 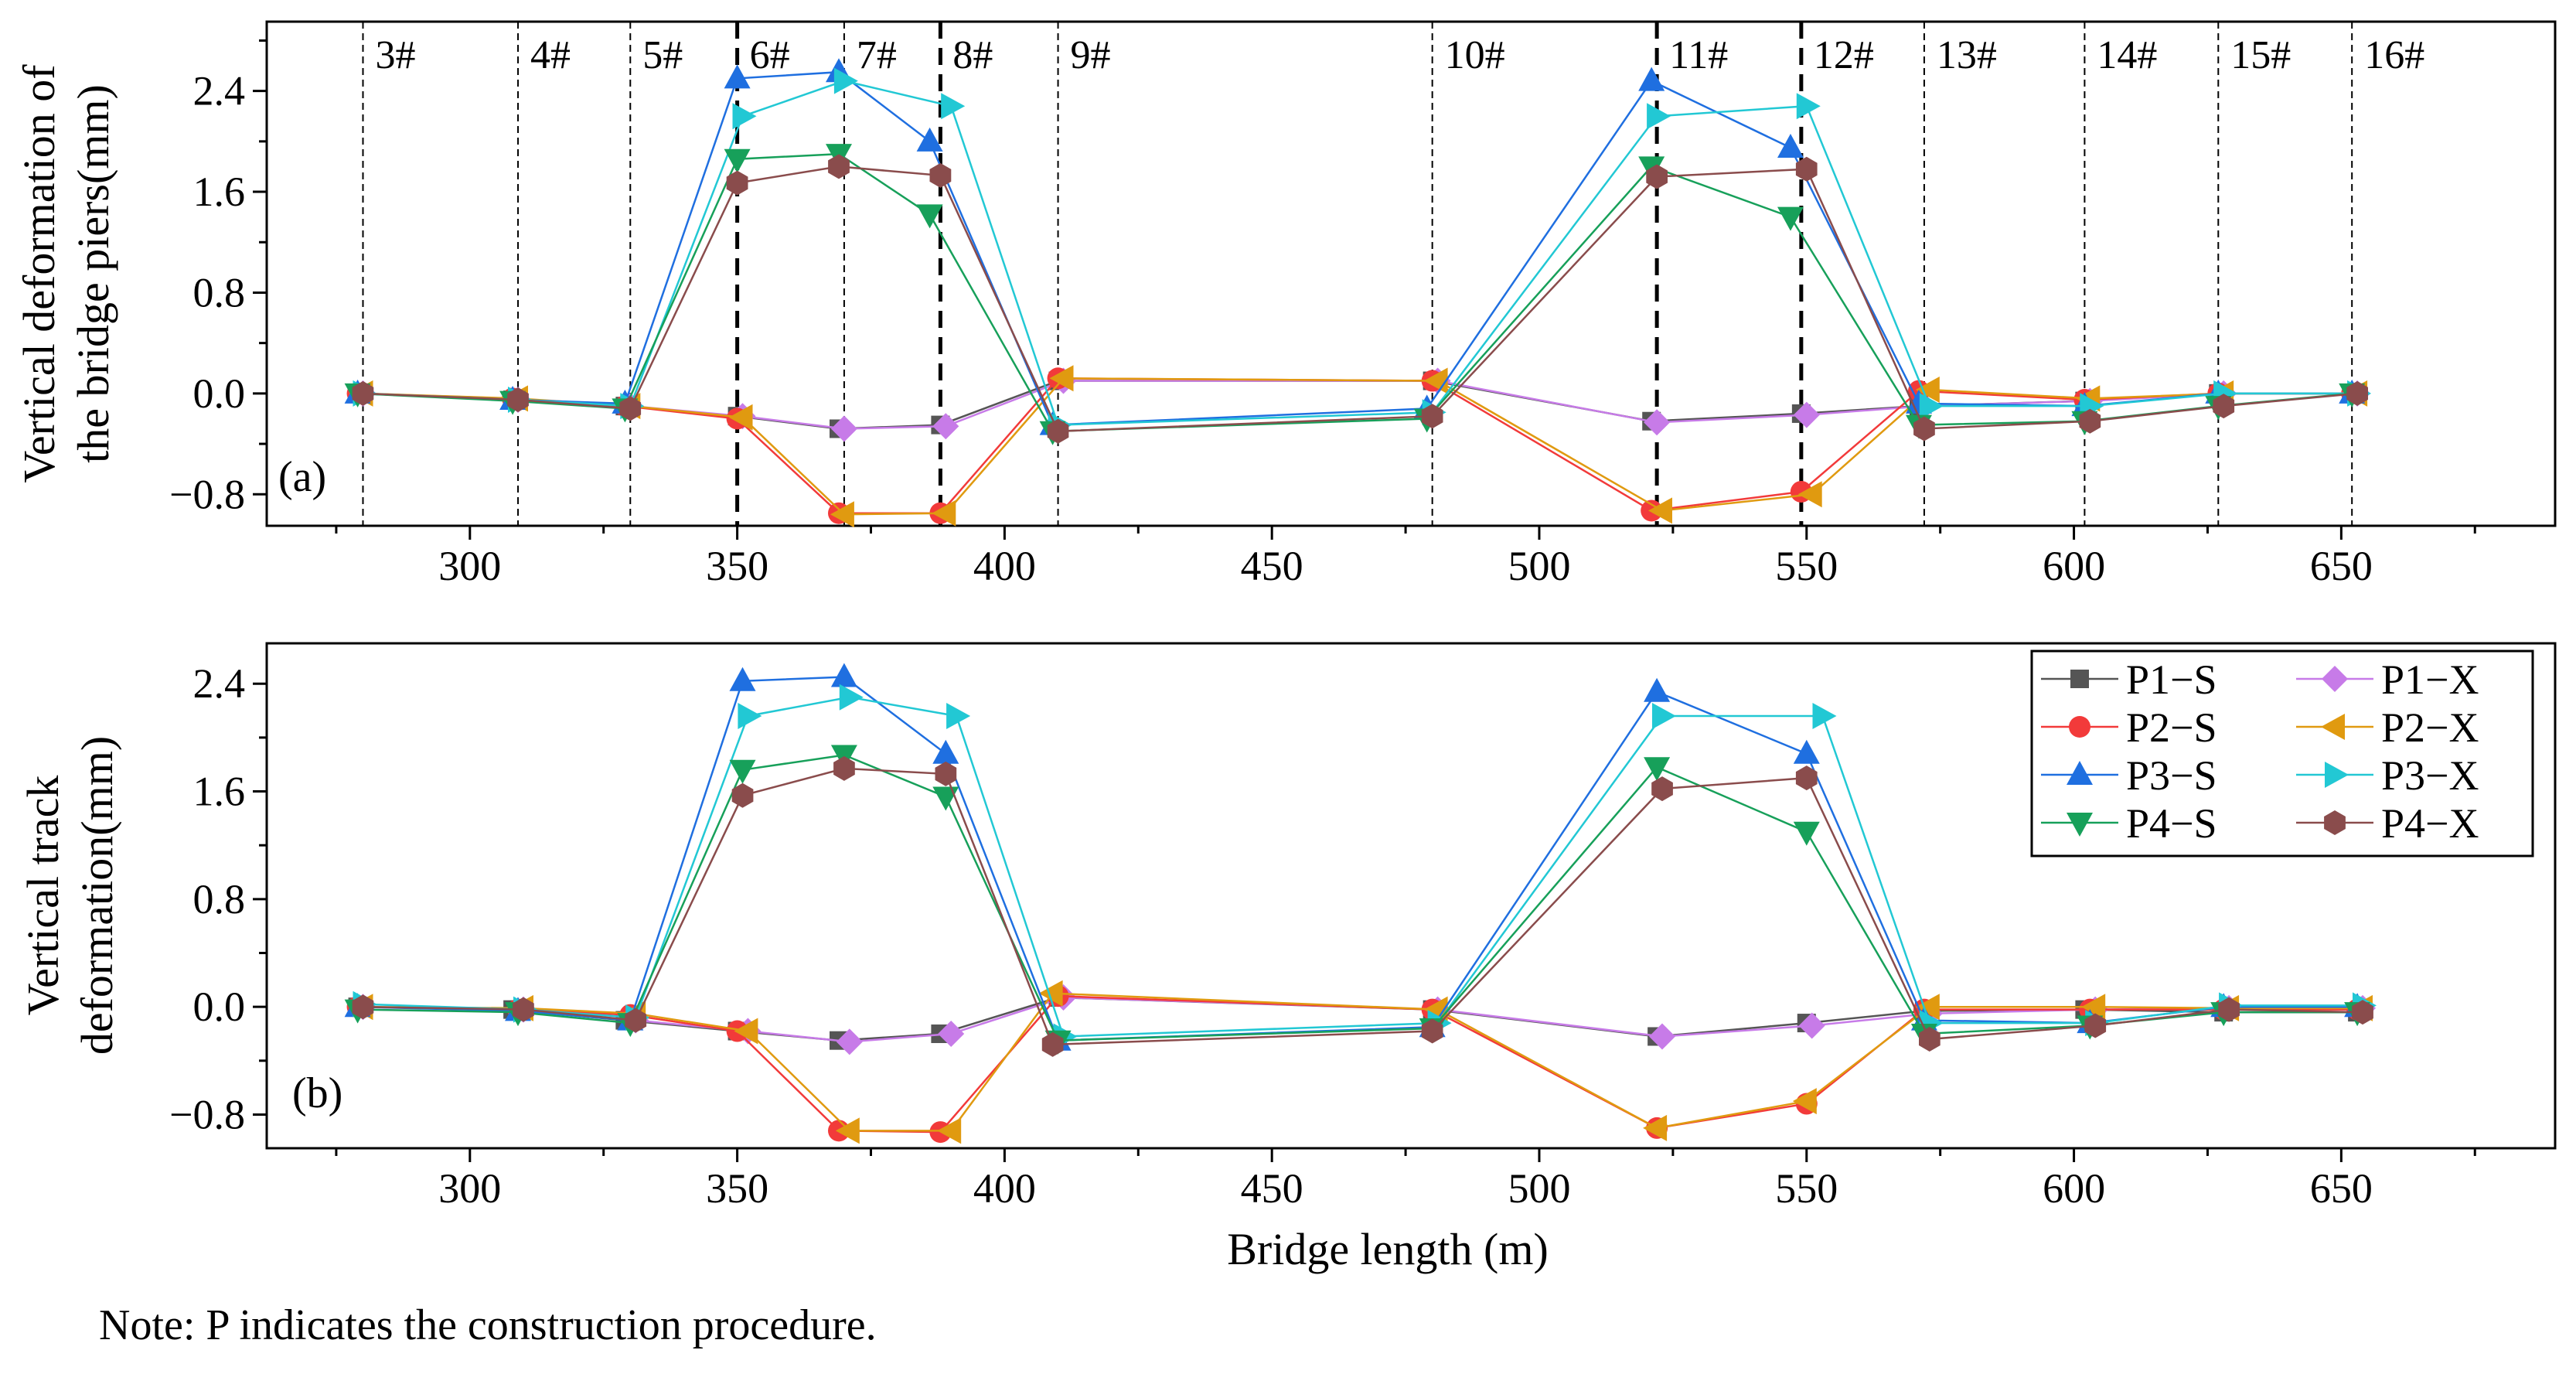 I want to click on legend-label: P1−X, so click(x=2430, y=680).